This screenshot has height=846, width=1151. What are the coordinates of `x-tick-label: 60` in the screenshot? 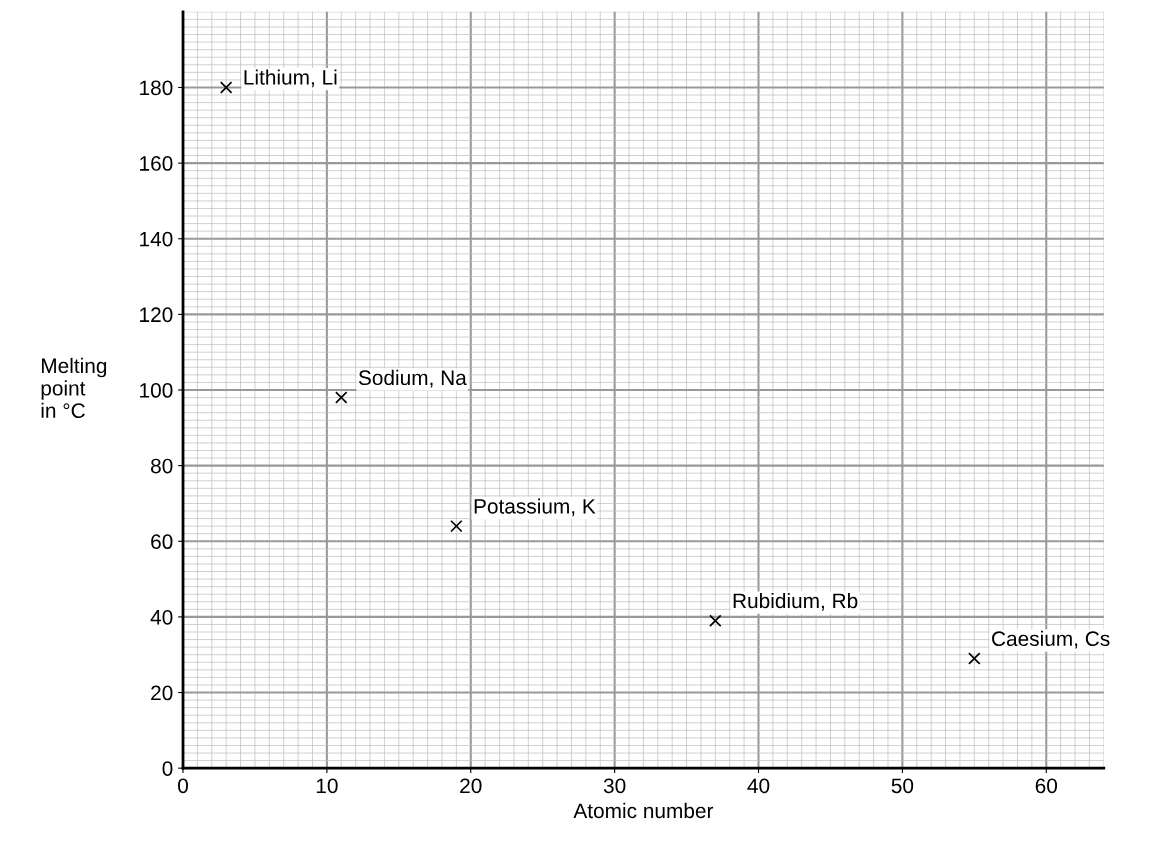 It's located at (1046, 786).